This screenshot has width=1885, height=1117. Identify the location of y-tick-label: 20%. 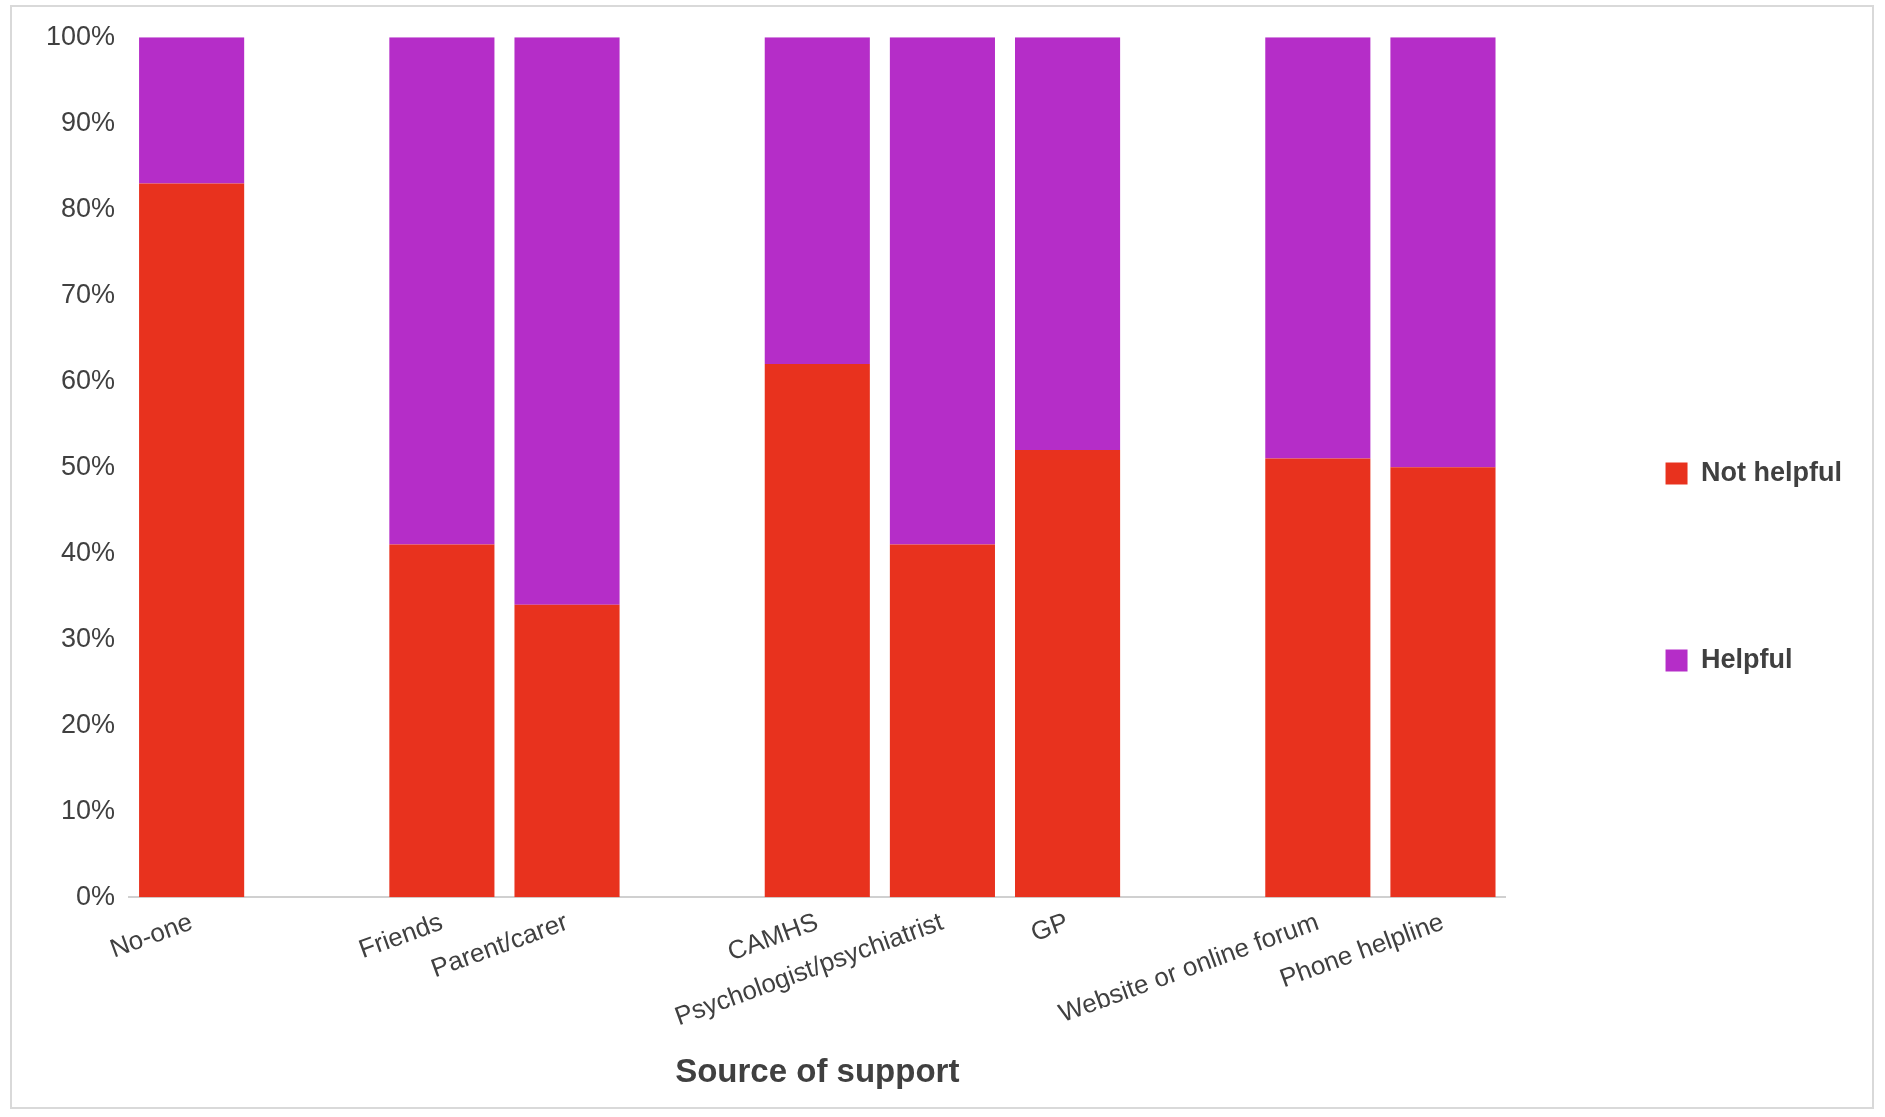
(88, 723).